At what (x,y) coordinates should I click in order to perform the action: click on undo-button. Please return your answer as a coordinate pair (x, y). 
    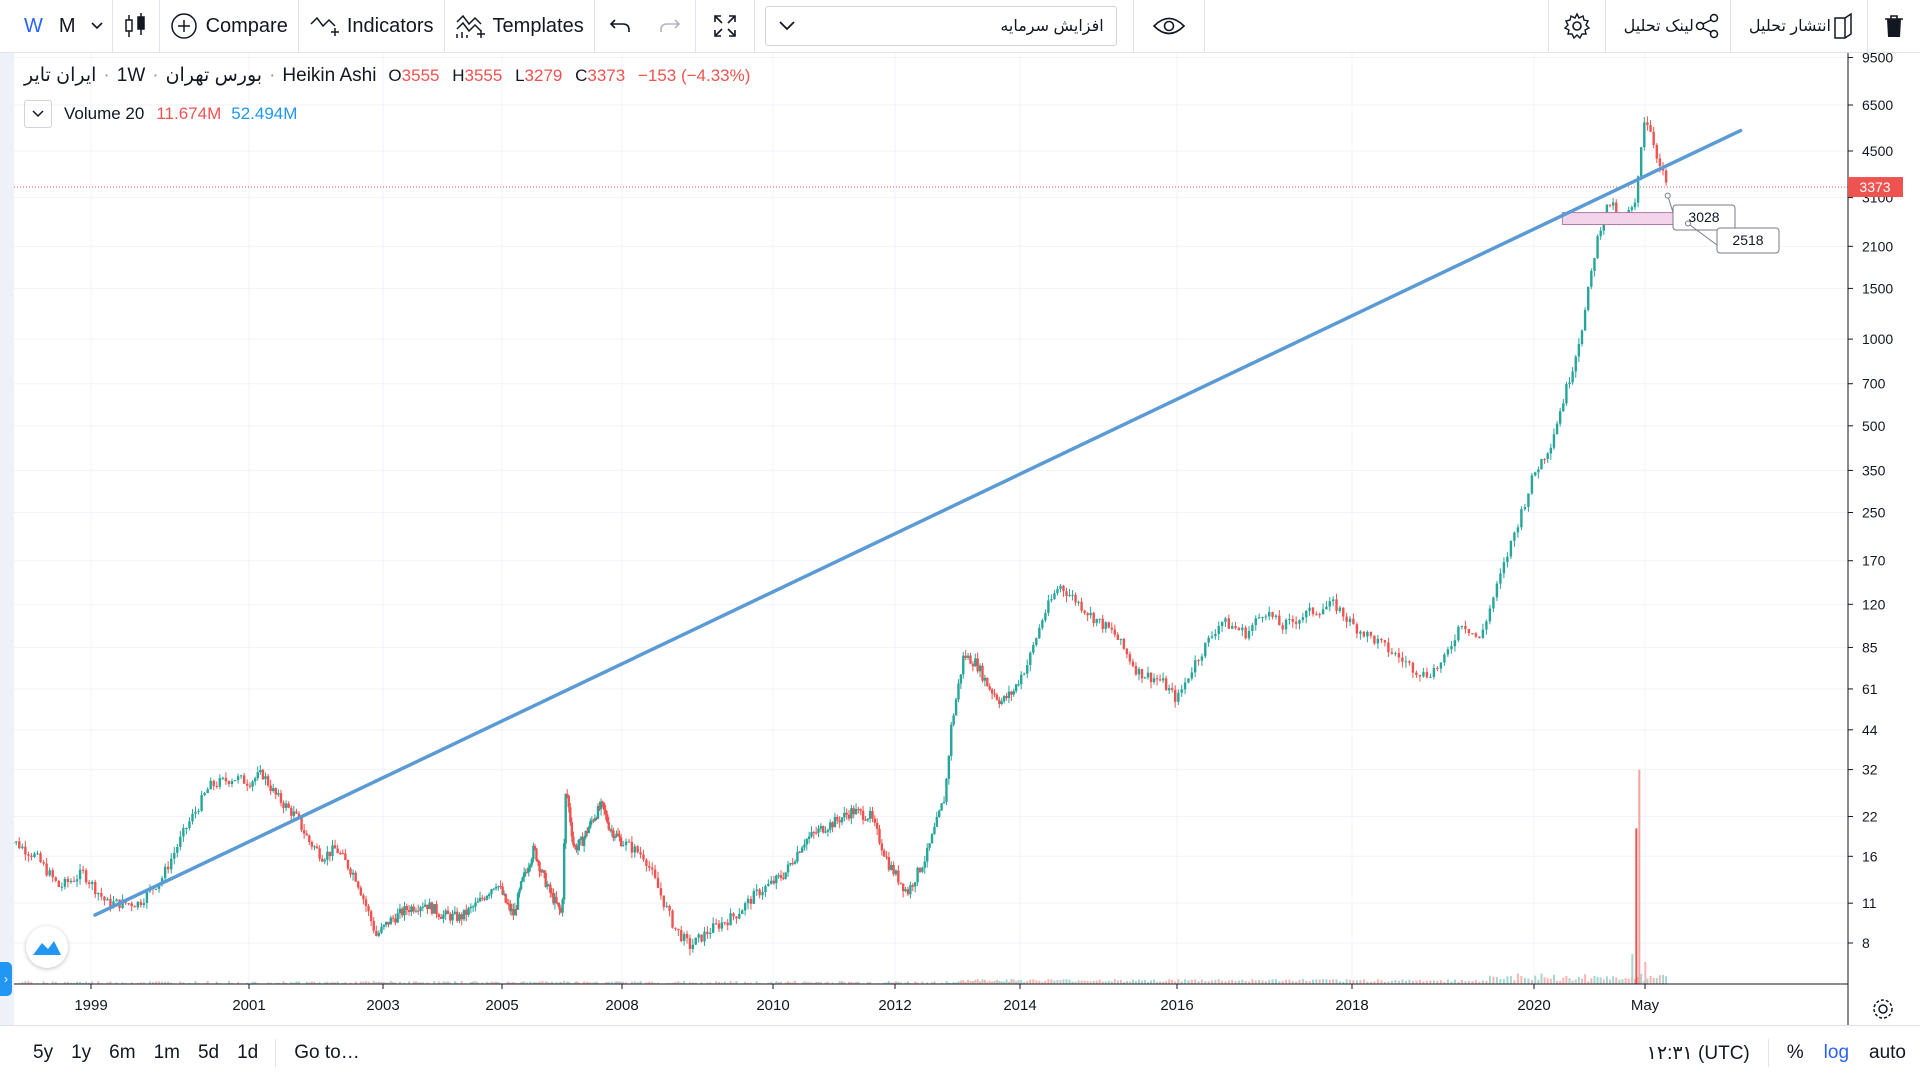
    Looking at the image, I should click on (620, 26).